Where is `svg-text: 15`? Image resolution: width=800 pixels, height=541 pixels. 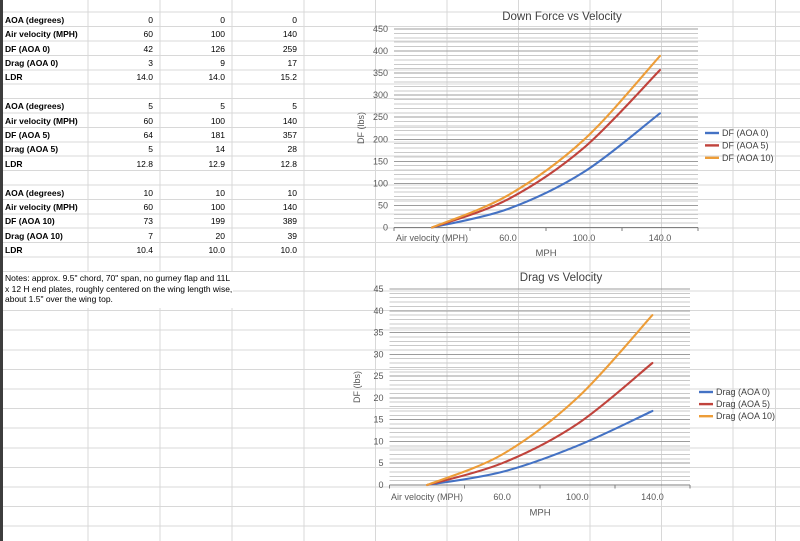 svg-text: 15 is located at coordinates (378, 420).